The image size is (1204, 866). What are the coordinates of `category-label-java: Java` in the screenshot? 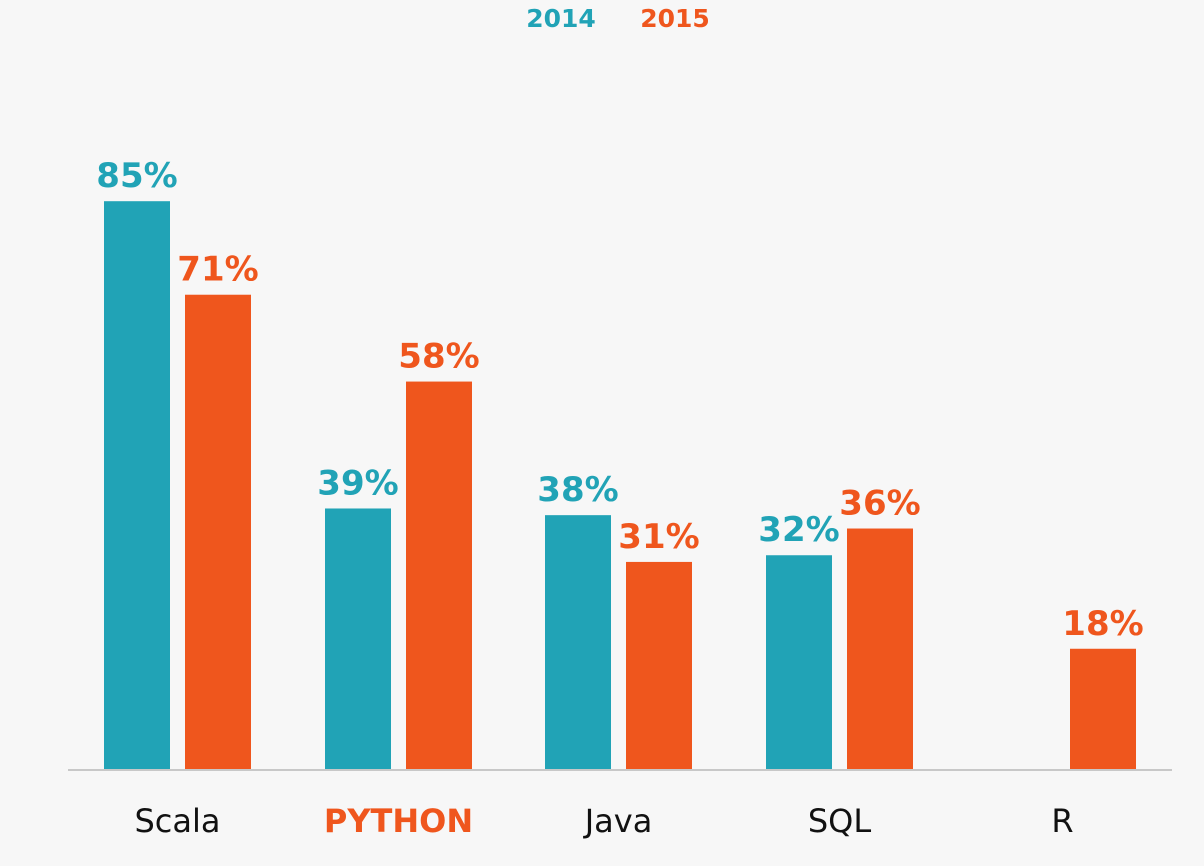 It's located at (618, 821).